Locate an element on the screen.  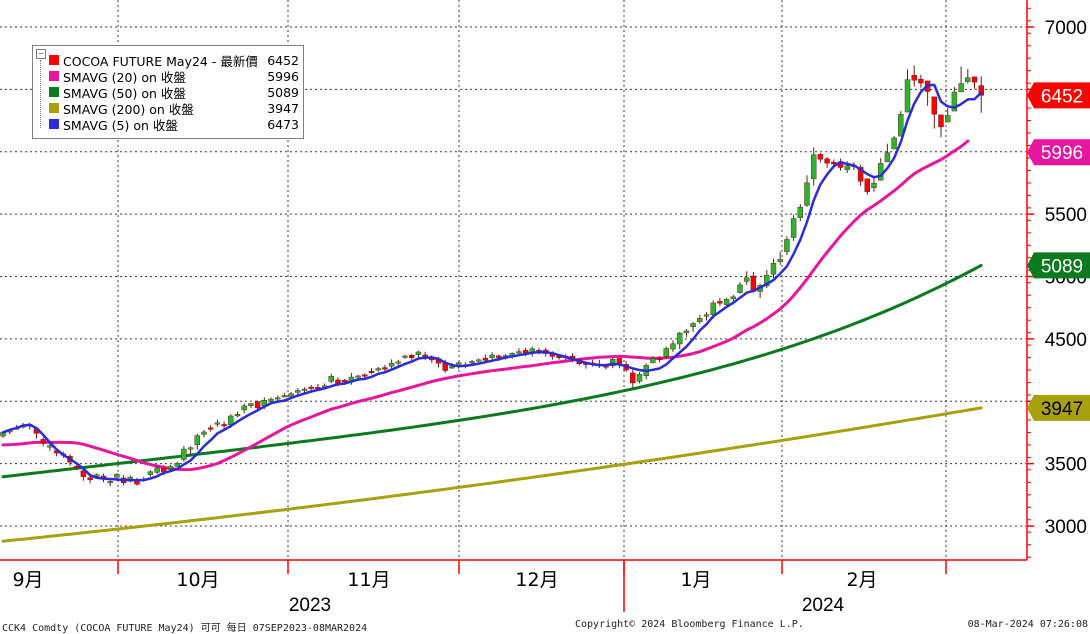
y-tick-label: 5500 is located at coordinates (1066, 215).